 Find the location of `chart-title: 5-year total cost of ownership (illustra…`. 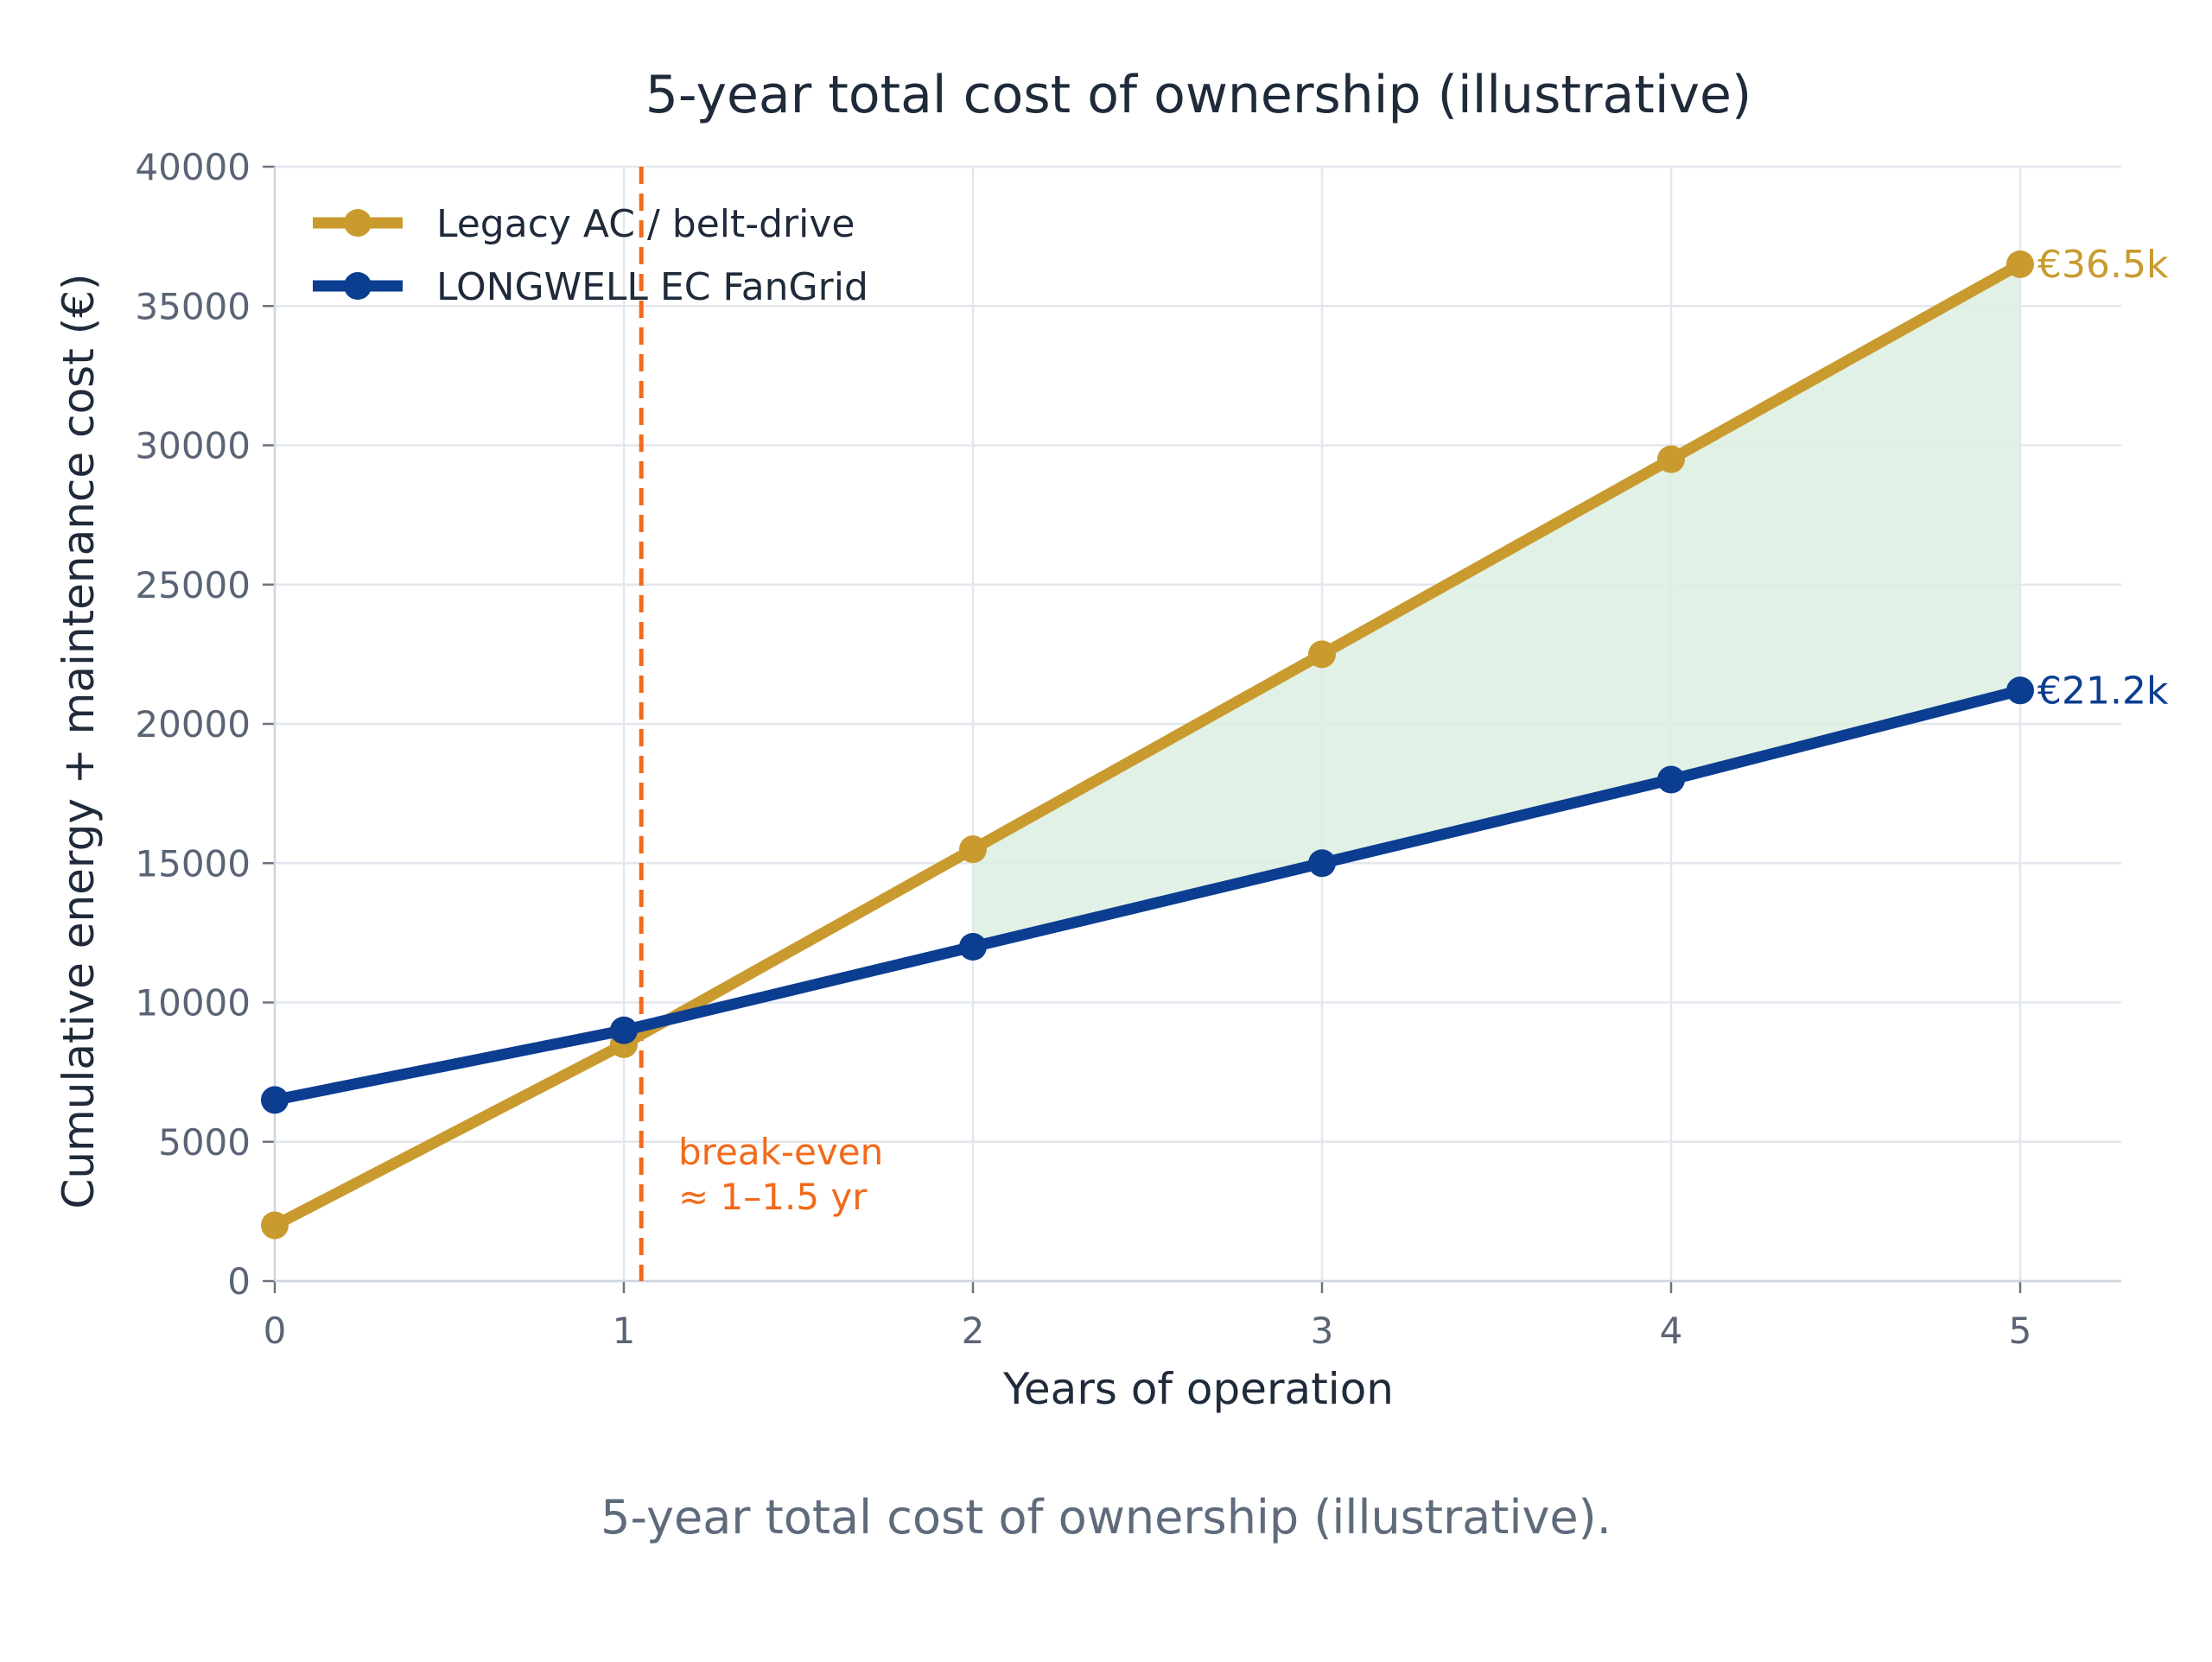

chart-title: 5-year total cost of ownership (illustra… is located at coordinates (1198, 95).